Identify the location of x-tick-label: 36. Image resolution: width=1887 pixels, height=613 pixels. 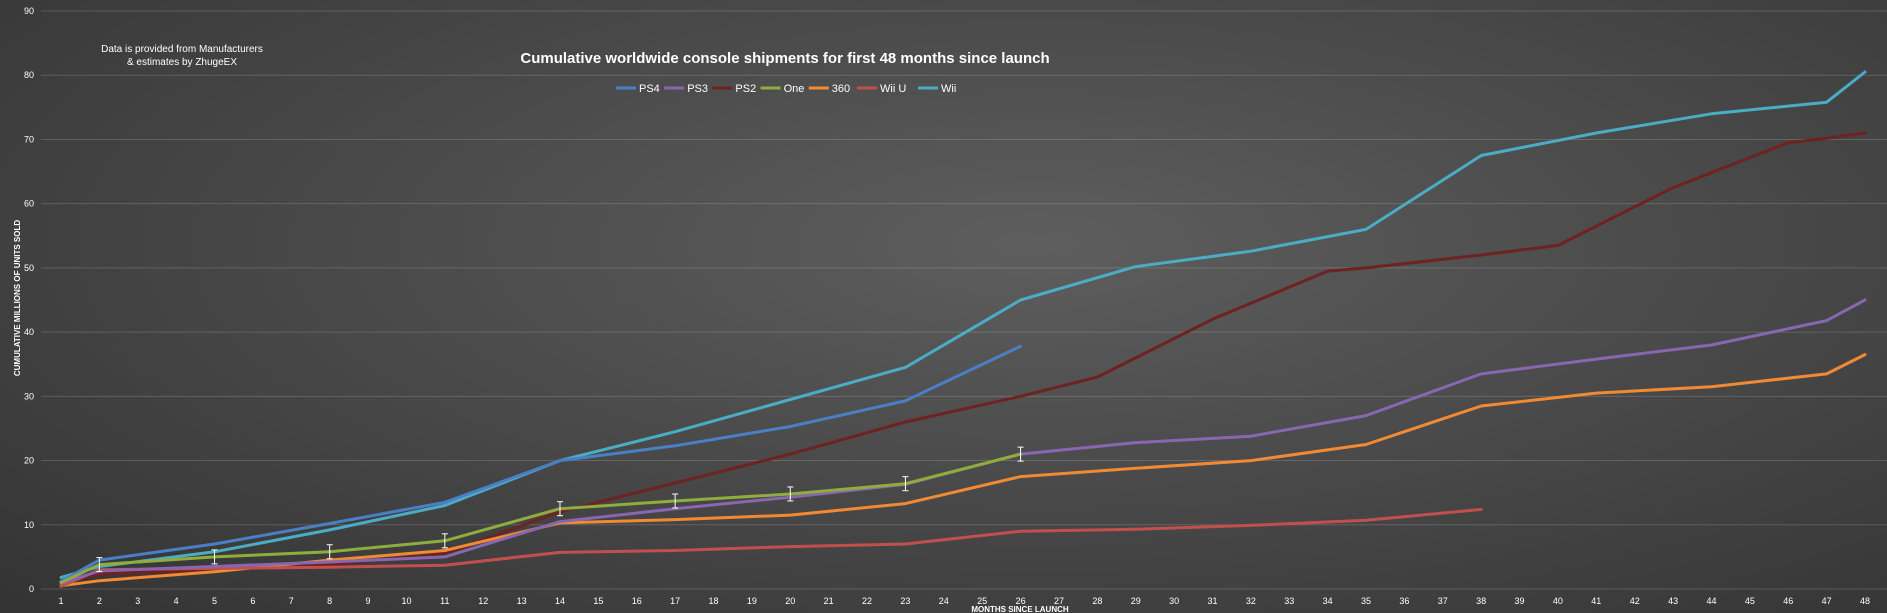
(1404, 601).